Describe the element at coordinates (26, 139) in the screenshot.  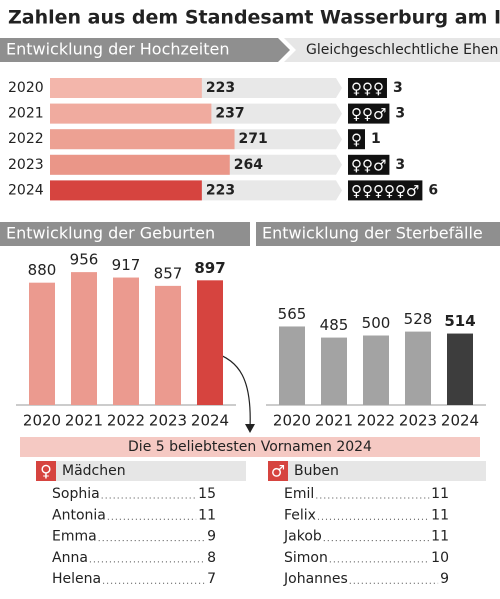
I see `y-tick-label: 2022` at that location.